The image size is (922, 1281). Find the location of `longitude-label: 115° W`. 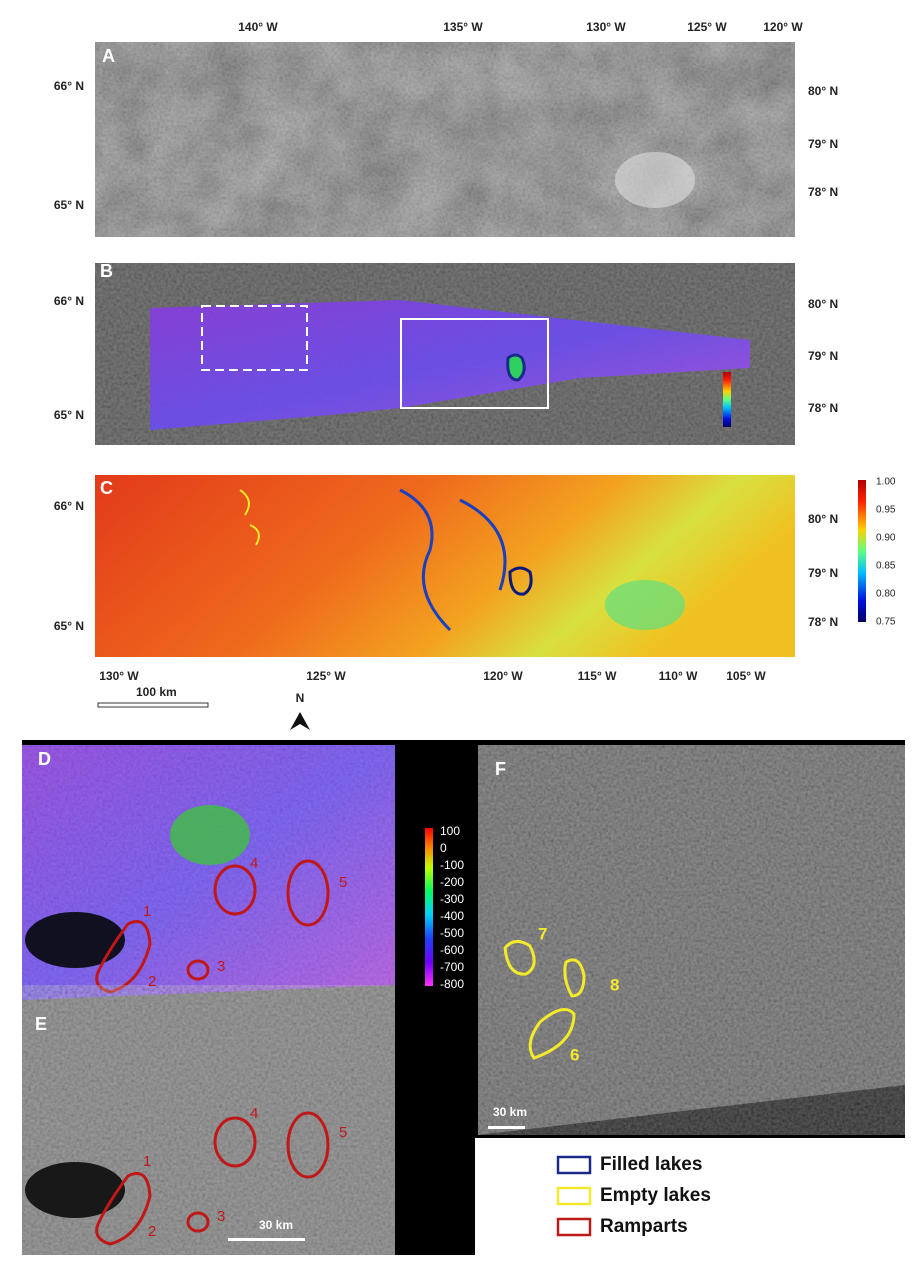

longitude-label: 115° W is located at coordinates (597, 676).